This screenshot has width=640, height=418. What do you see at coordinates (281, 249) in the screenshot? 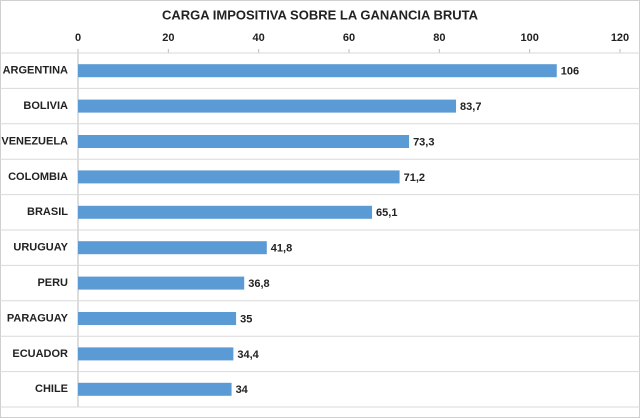
I see `value-label: 41,8` at bounding box center [281, 249].